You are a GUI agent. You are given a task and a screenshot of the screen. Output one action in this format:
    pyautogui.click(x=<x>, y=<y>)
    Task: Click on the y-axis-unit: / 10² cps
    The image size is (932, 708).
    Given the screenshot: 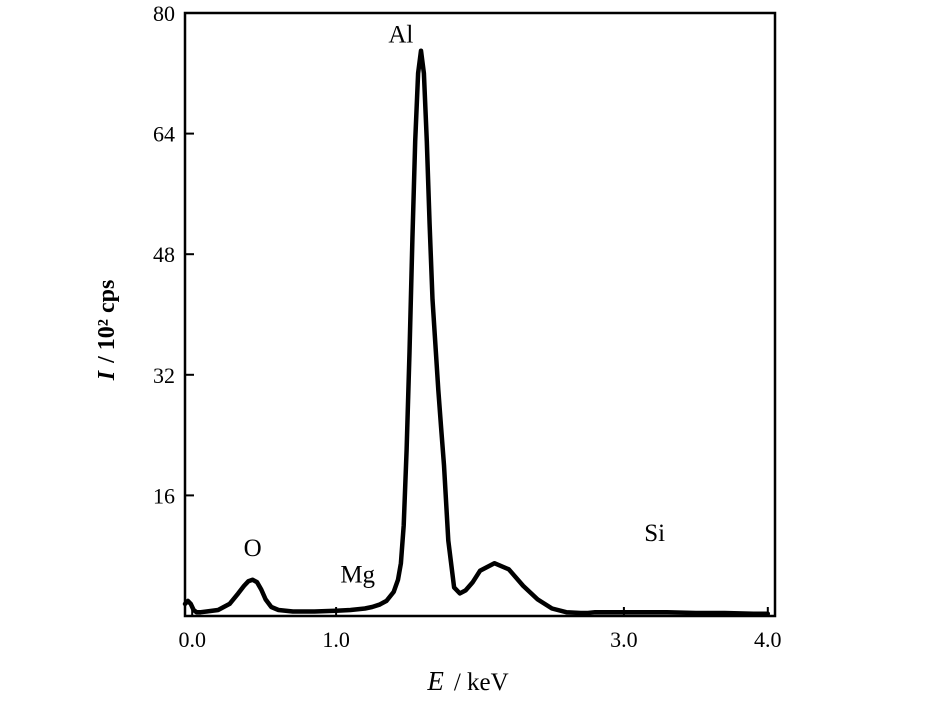 What is the action you would take?
    pyautogui.click(x=107, y=322)
    